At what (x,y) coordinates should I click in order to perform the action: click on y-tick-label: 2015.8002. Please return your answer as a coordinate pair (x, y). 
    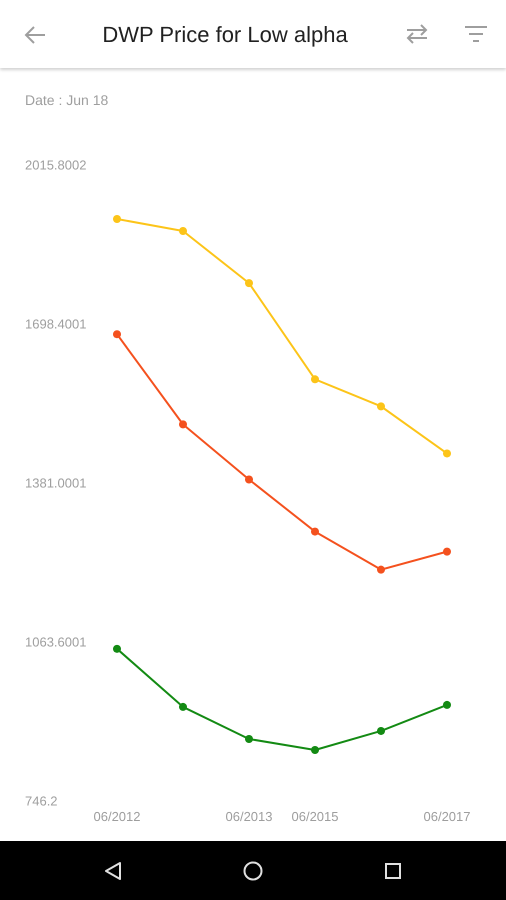
    Looking at the image, I should click on (55, 165).